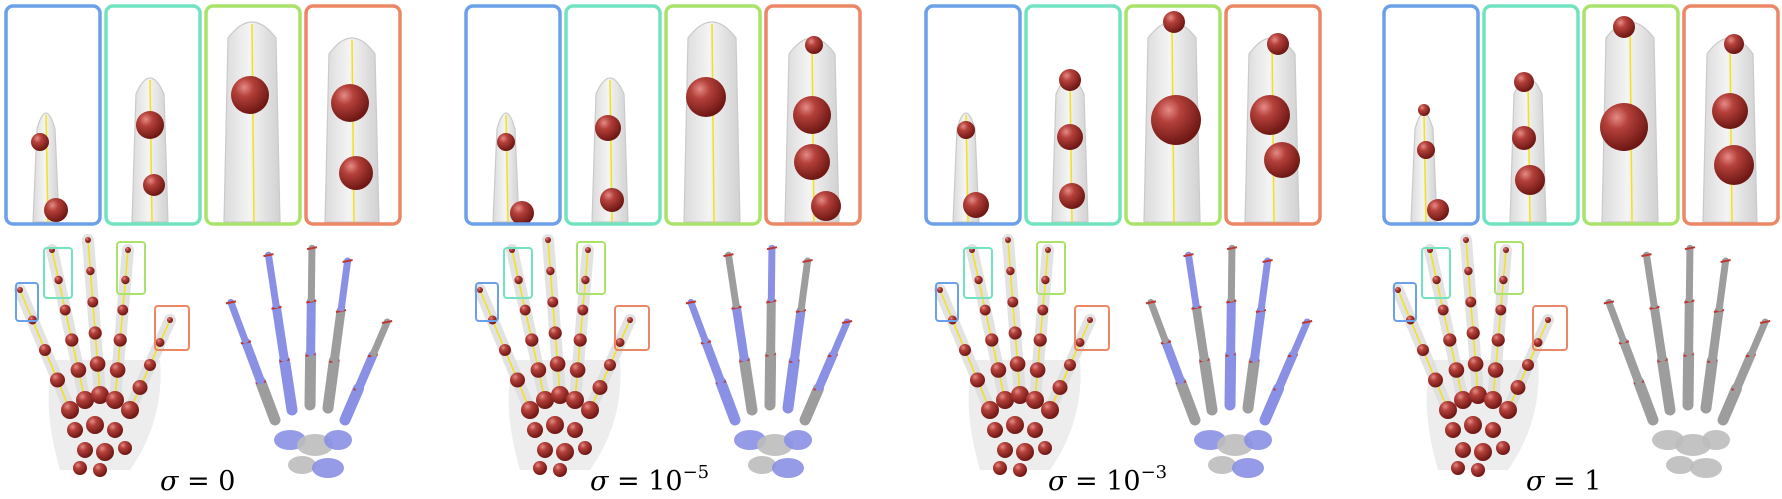  Describe the element at coordinates (226, 481) in the screenshot. I see `sigma-value: 0` at that location.